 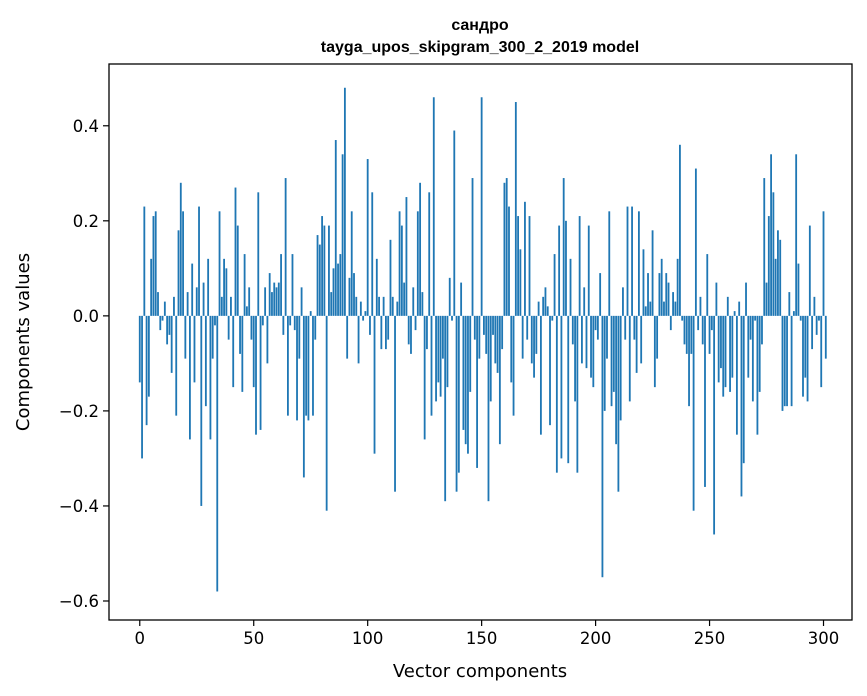 What do you see at coordinates (86, 221) in the screenshot?
I see `y-tick-label: 0.2` at bounding box center [86, 221].